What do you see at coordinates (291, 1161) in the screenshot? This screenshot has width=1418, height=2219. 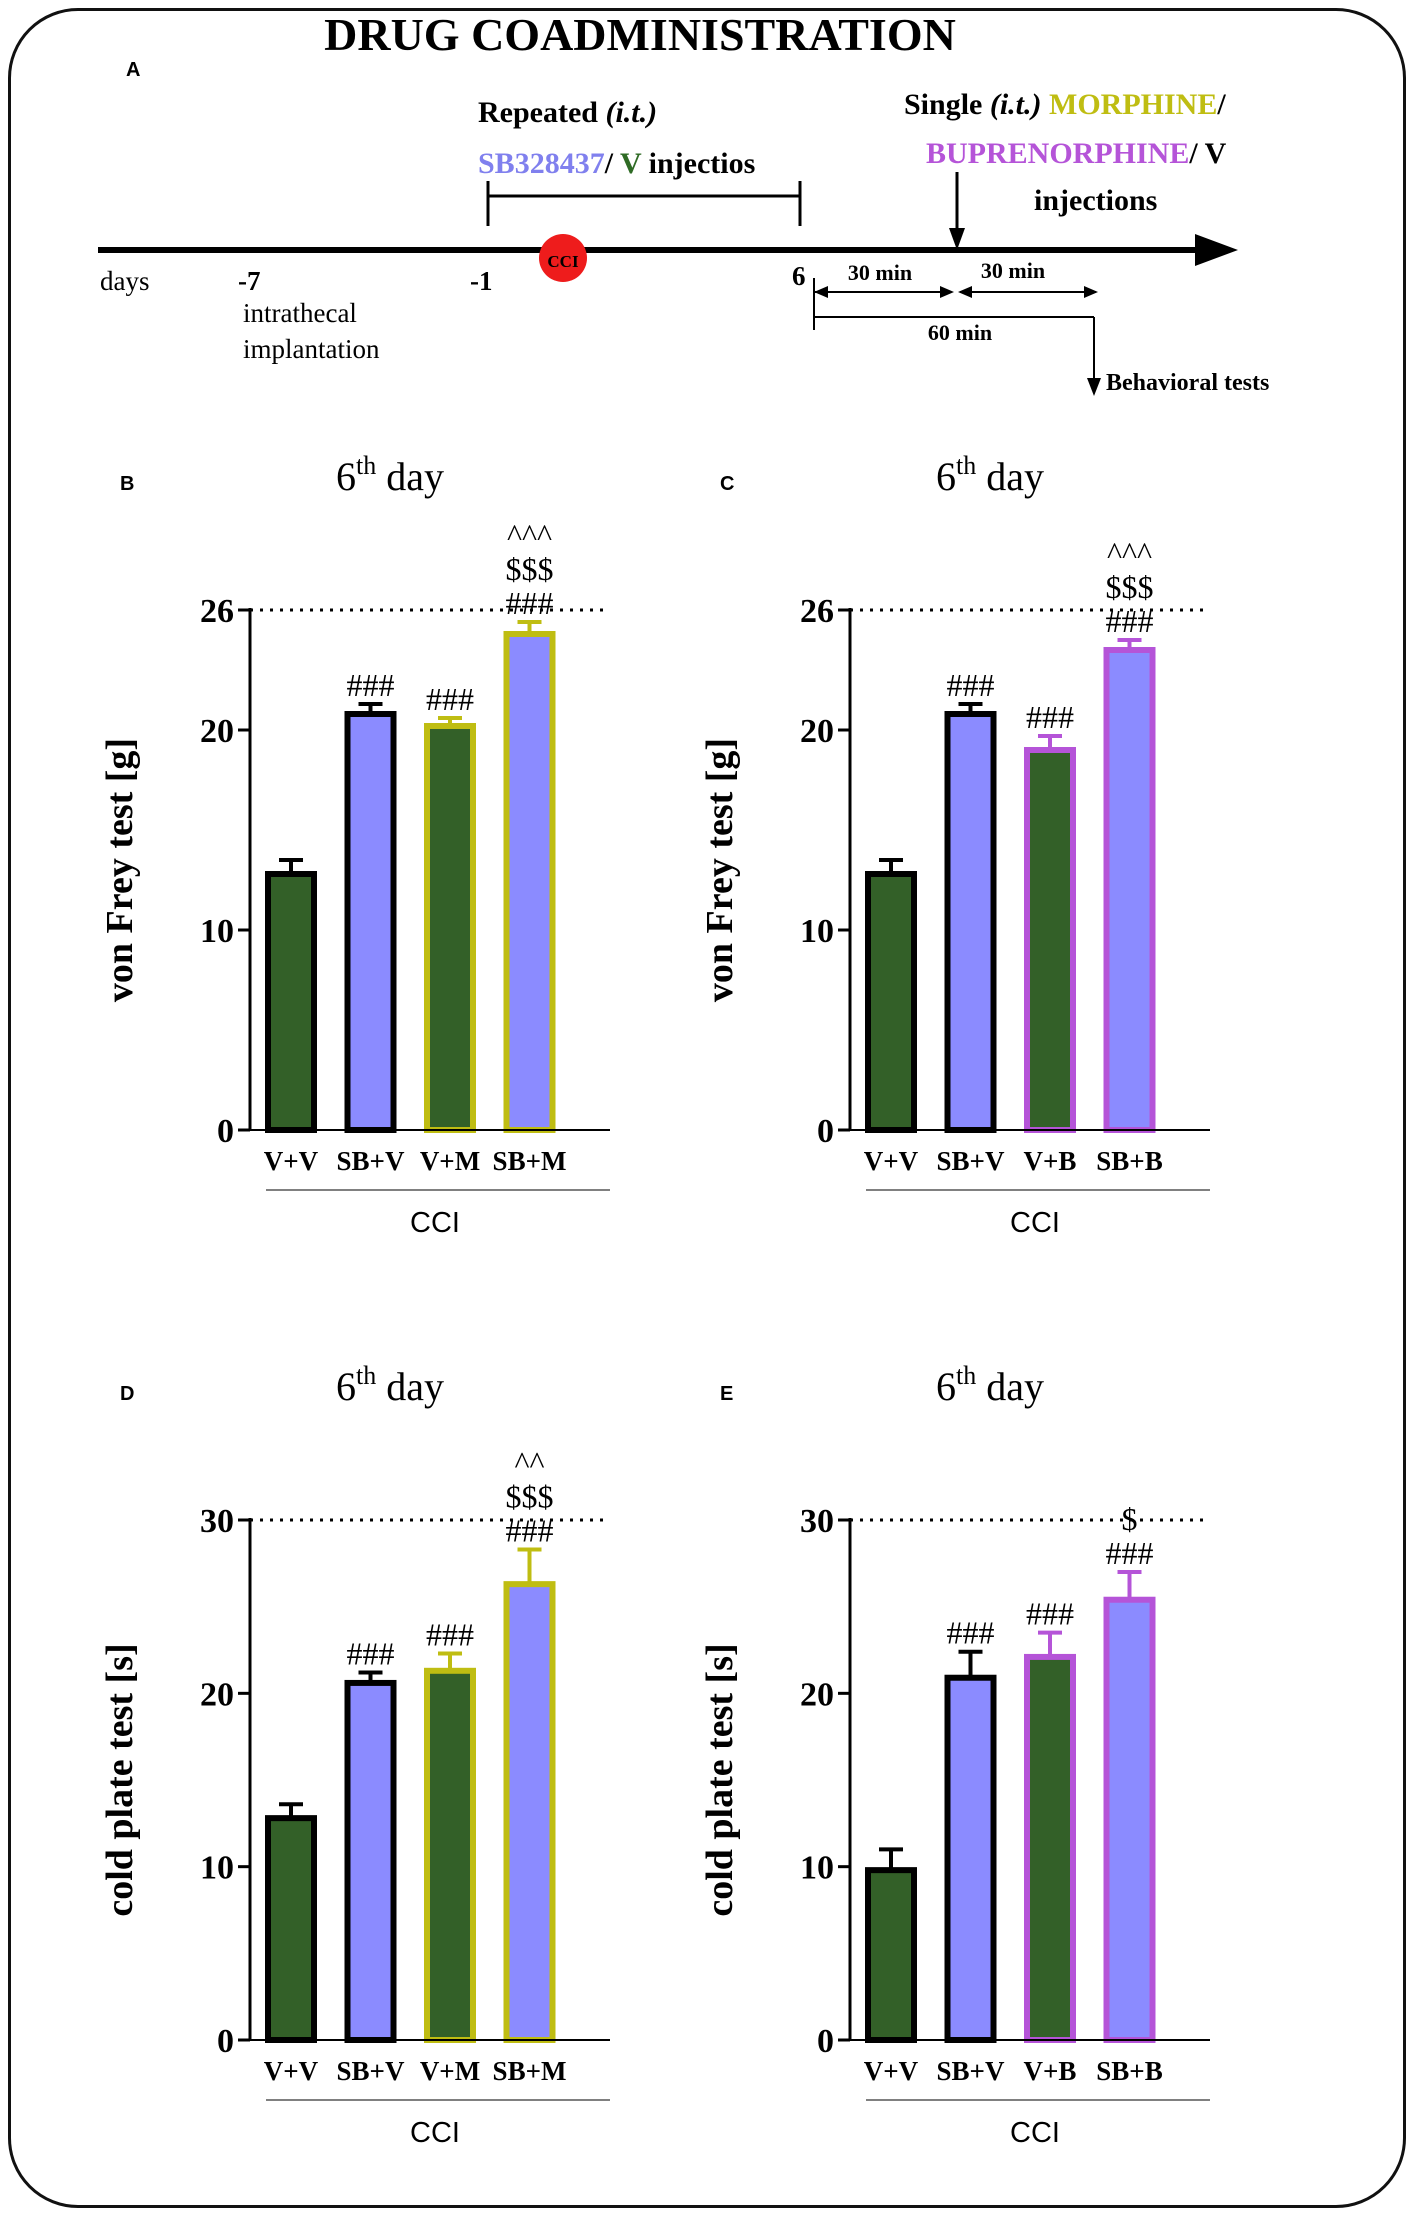 I see `x-tick-label-b-0: V+V` at bounding box center [291, 1161].